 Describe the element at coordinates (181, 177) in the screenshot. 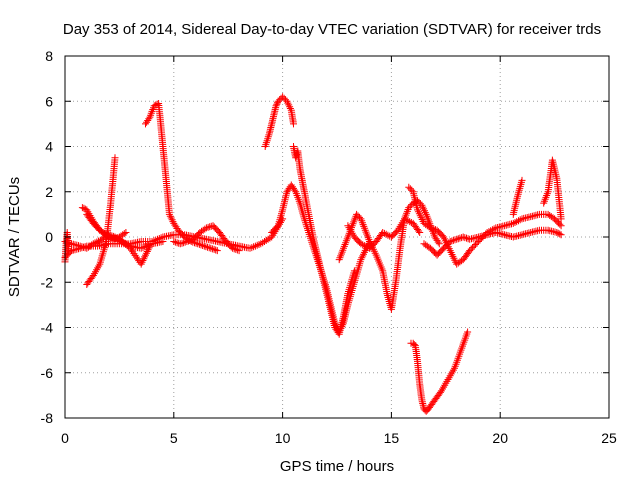

I see `series-trace-f` at that location.